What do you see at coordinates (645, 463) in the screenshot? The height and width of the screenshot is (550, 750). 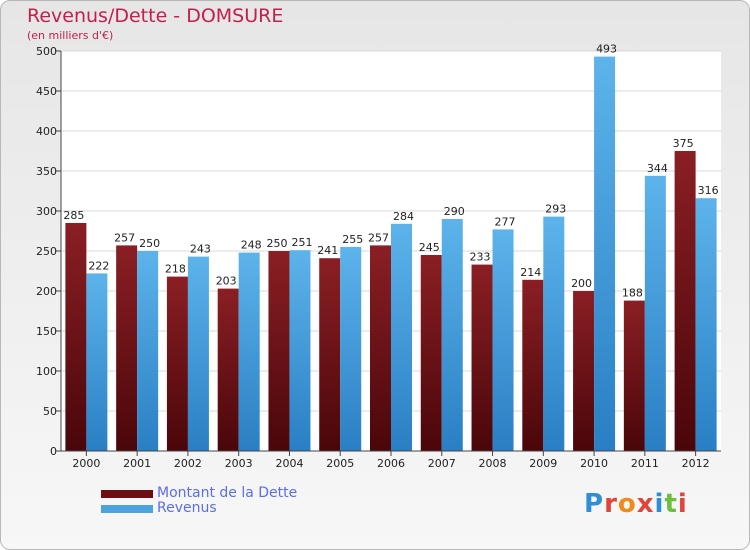 I see `x-tick-label: 2011` at bounding box center [645, 463].